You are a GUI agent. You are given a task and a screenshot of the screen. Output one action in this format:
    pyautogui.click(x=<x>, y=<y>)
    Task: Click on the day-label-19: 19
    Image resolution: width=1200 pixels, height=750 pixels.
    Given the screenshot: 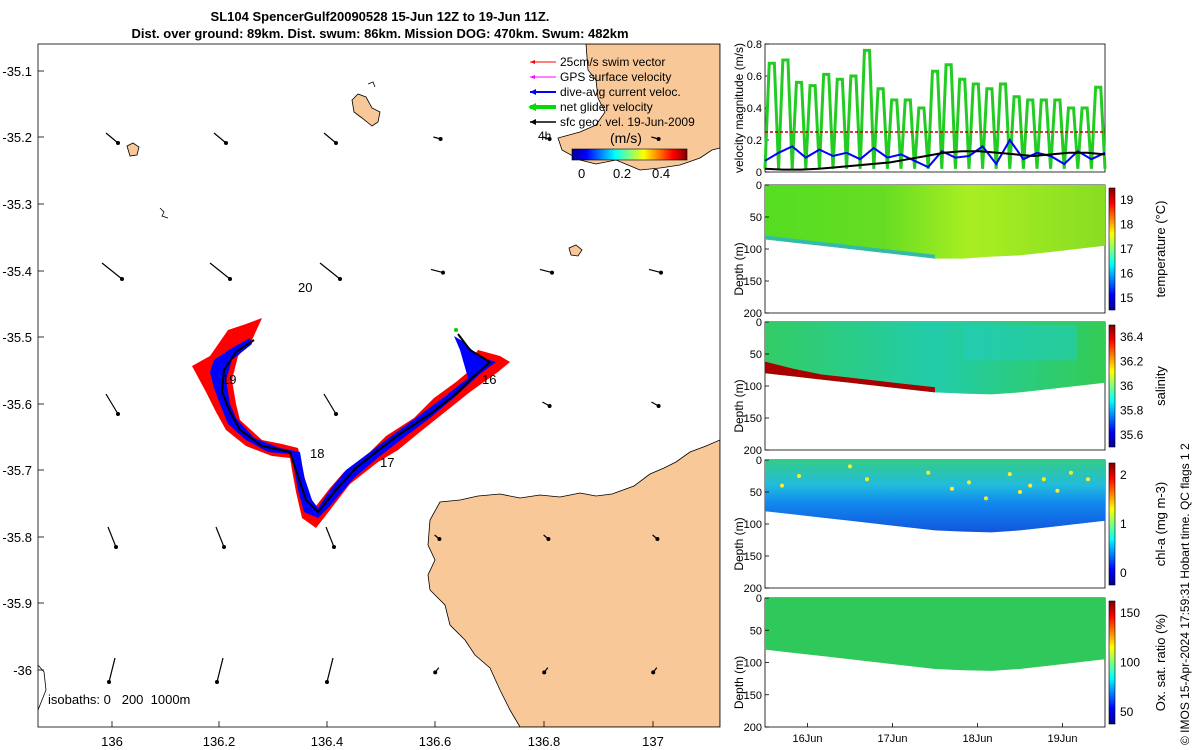 What is the action you would take?
    pyautogui.click(x=229, y=379)
    